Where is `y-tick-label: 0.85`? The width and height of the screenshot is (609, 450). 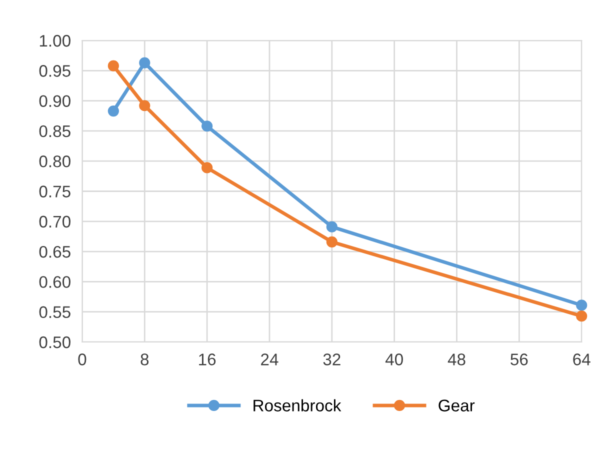 y-tick-label: 0.85 is located at coordinates (54, 131).